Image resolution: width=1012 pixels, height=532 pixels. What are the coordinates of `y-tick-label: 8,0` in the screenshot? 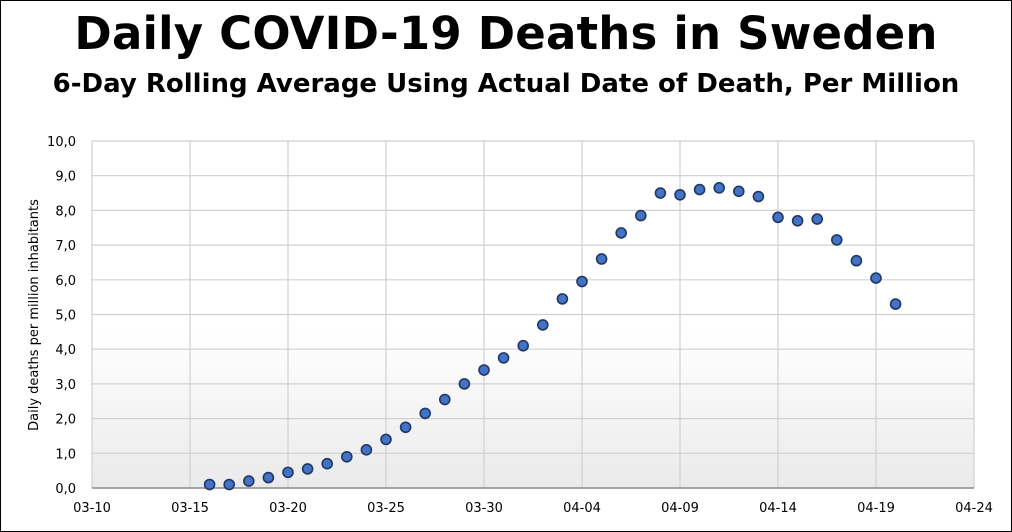 It's located at (65, 211).